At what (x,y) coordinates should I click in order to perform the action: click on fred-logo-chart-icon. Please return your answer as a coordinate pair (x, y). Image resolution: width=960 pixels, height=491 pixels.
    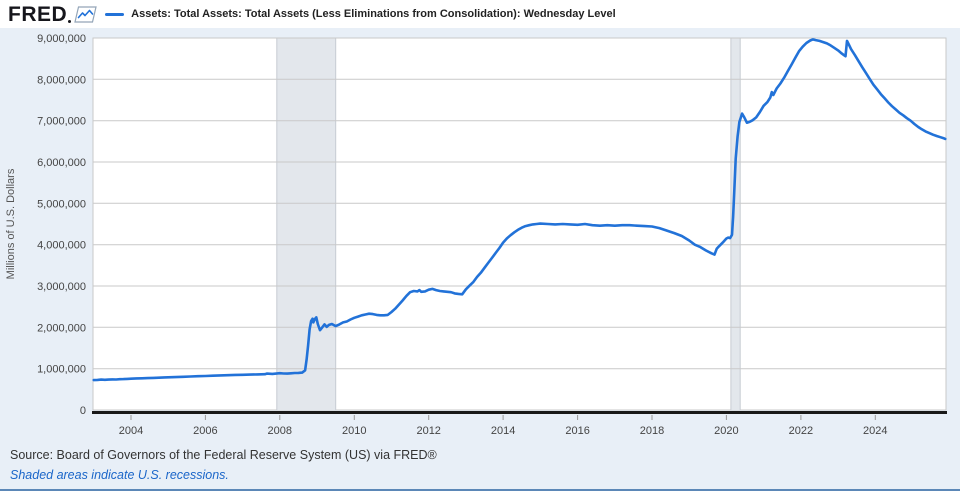
    Looking at the image, I should click on (85, 14).